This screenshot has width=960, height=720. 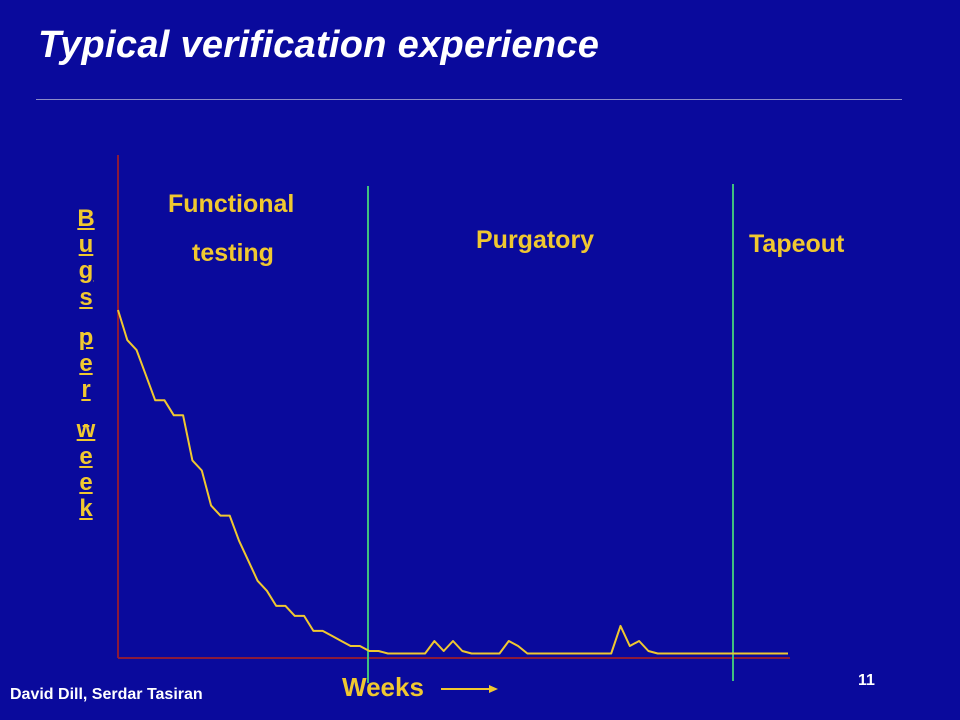 I want to click on y-axis-letter: p, so click(x=86, y=337).